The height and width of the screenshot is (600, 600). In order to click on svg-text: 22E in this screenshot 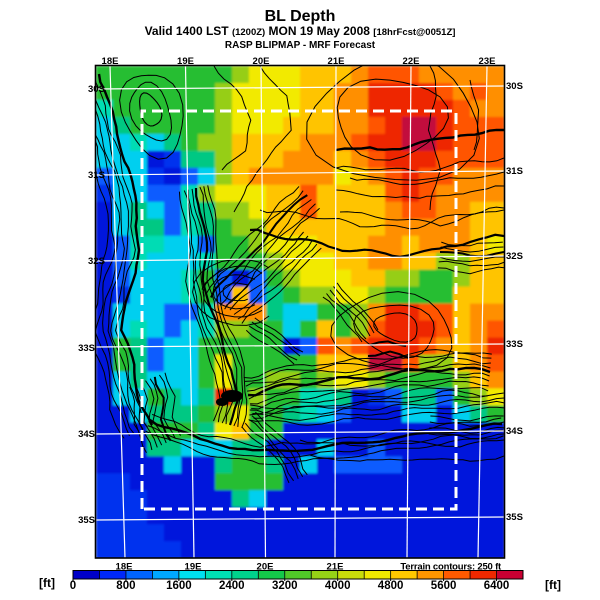, I will do `click(411, 61)`.